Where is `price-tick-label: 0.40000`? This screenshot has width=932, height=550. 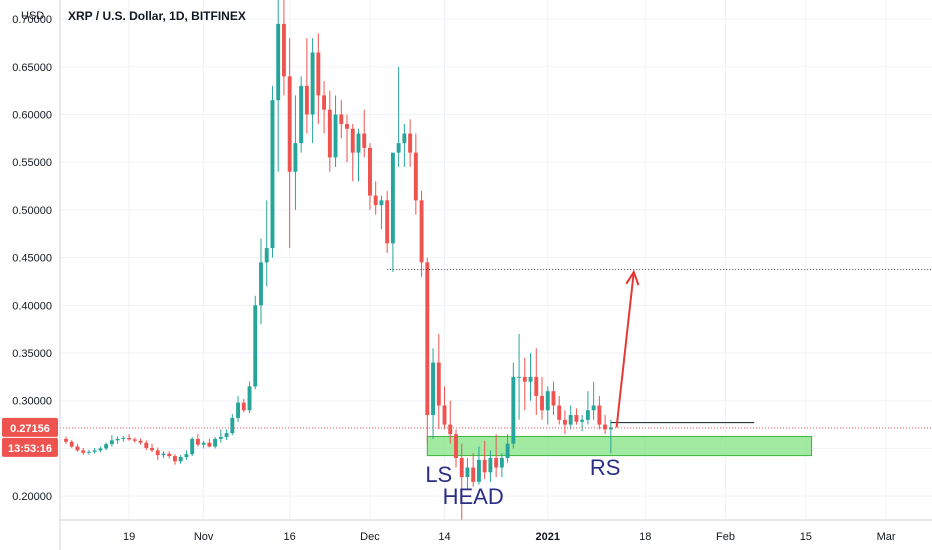
price-tick-label: 0.40000 is located at coordinates (32, 306).